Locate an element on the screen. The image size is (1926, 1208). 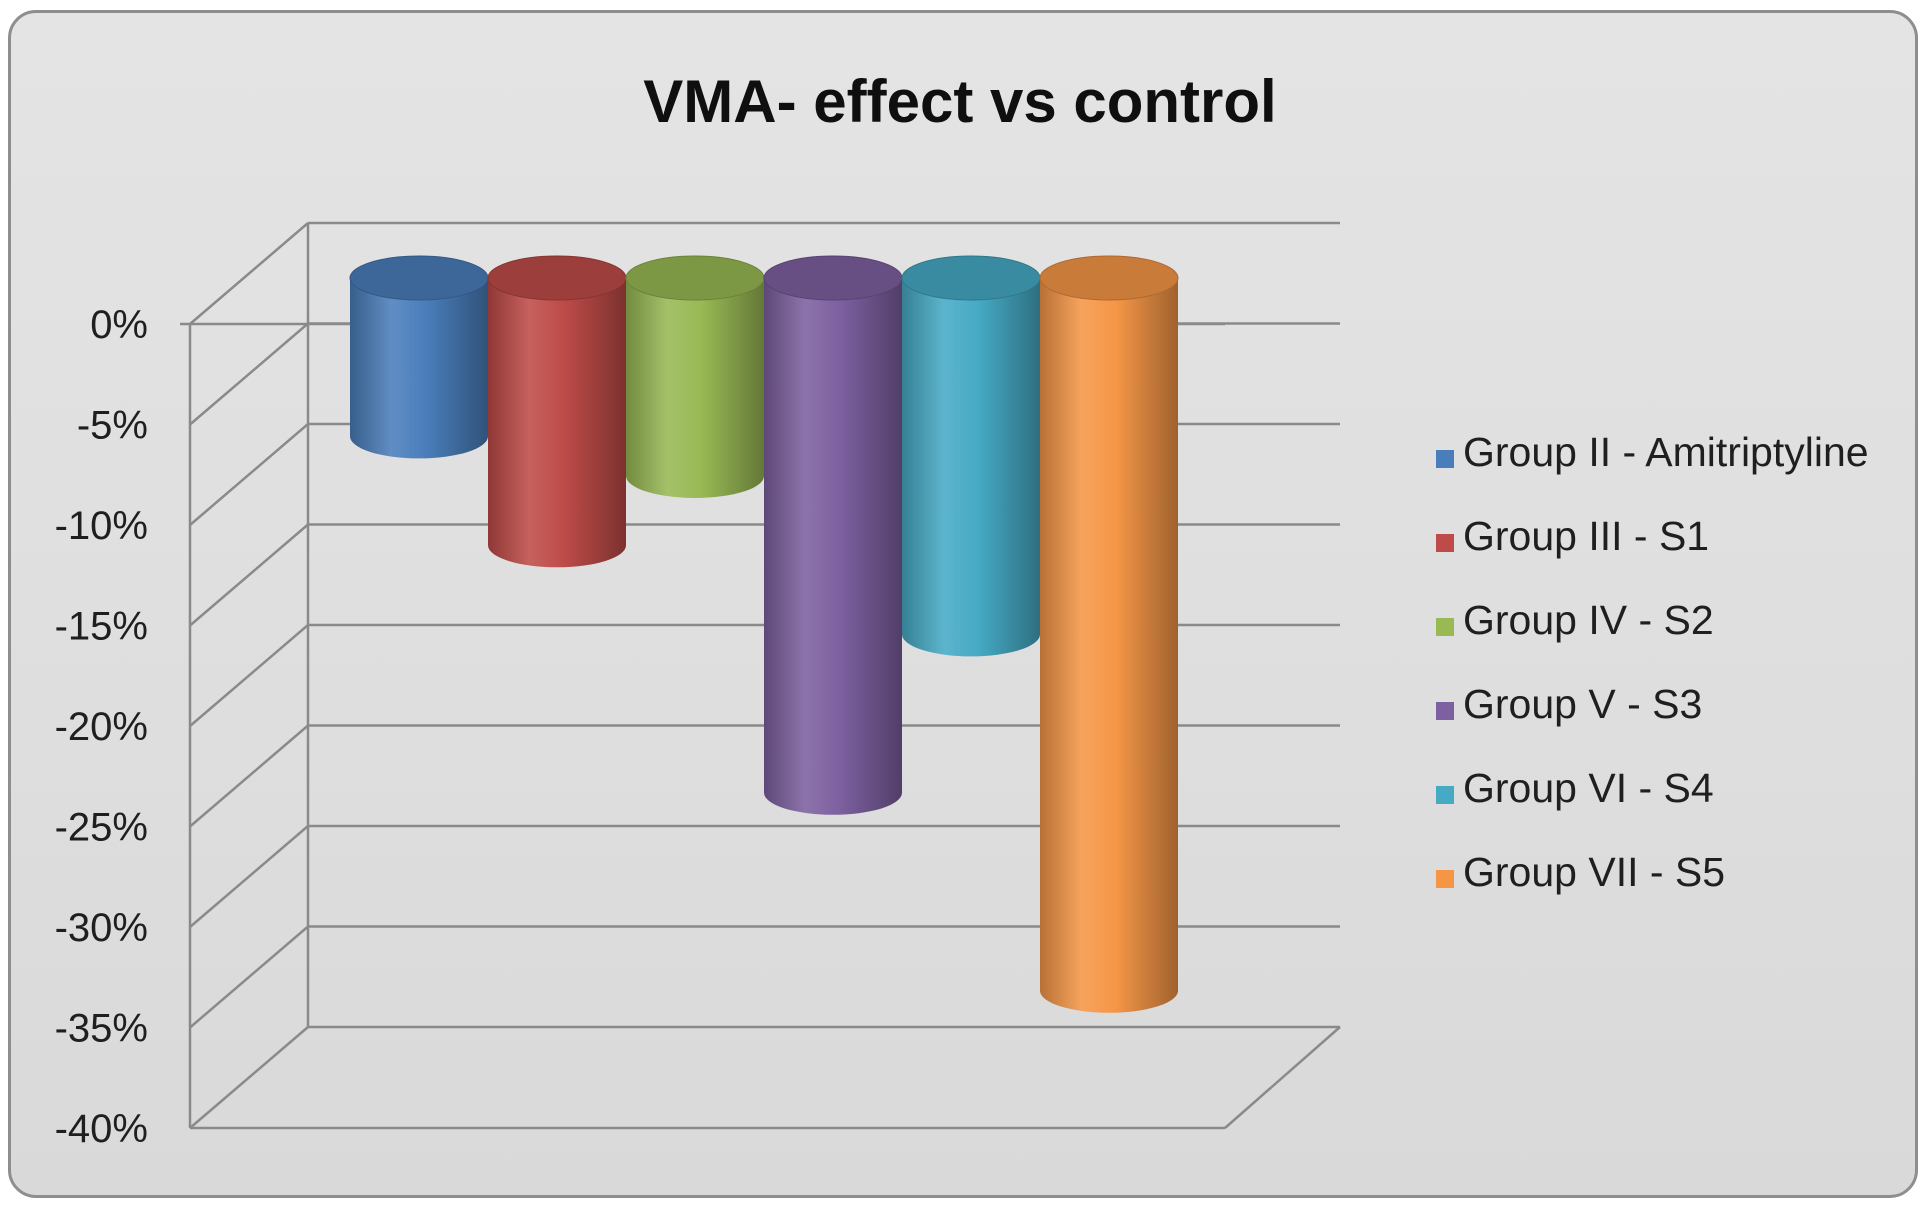
y-tick-label: 0% is located at coordinates (119, 325).